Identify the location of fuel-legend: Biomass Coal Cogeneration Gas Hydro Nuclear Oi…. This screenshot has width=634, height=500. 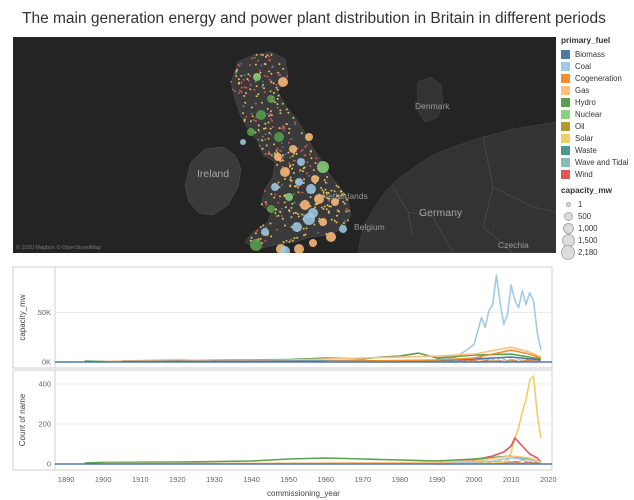
(597, 114).